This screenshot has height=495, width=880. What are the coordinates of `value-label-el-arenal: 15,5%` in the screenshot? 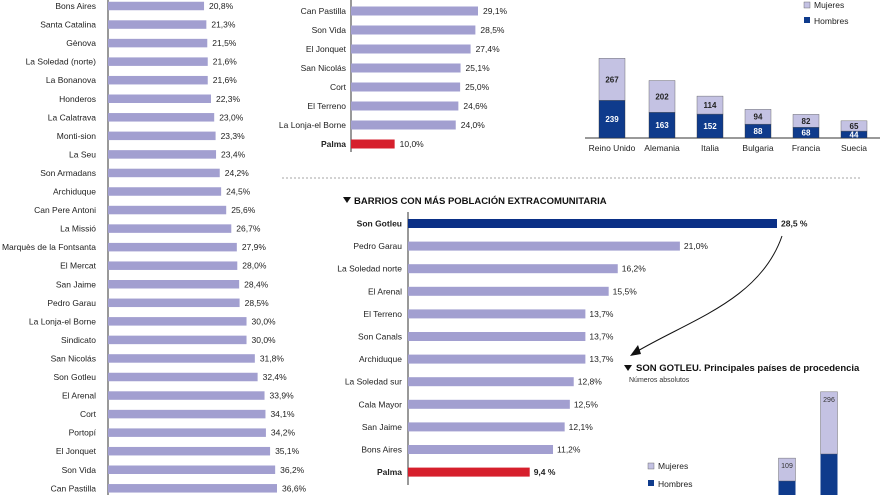 It's located at (625, 291).